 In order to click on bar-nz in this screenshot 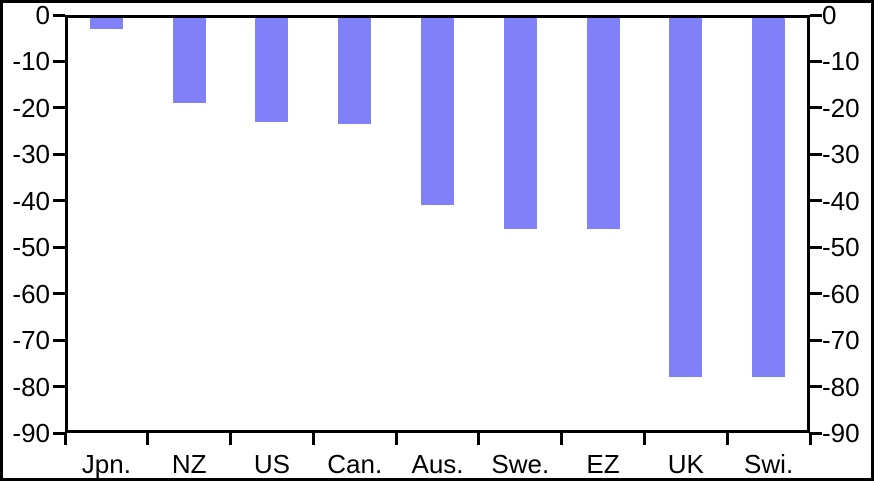, I will do `click(189, 59)`.